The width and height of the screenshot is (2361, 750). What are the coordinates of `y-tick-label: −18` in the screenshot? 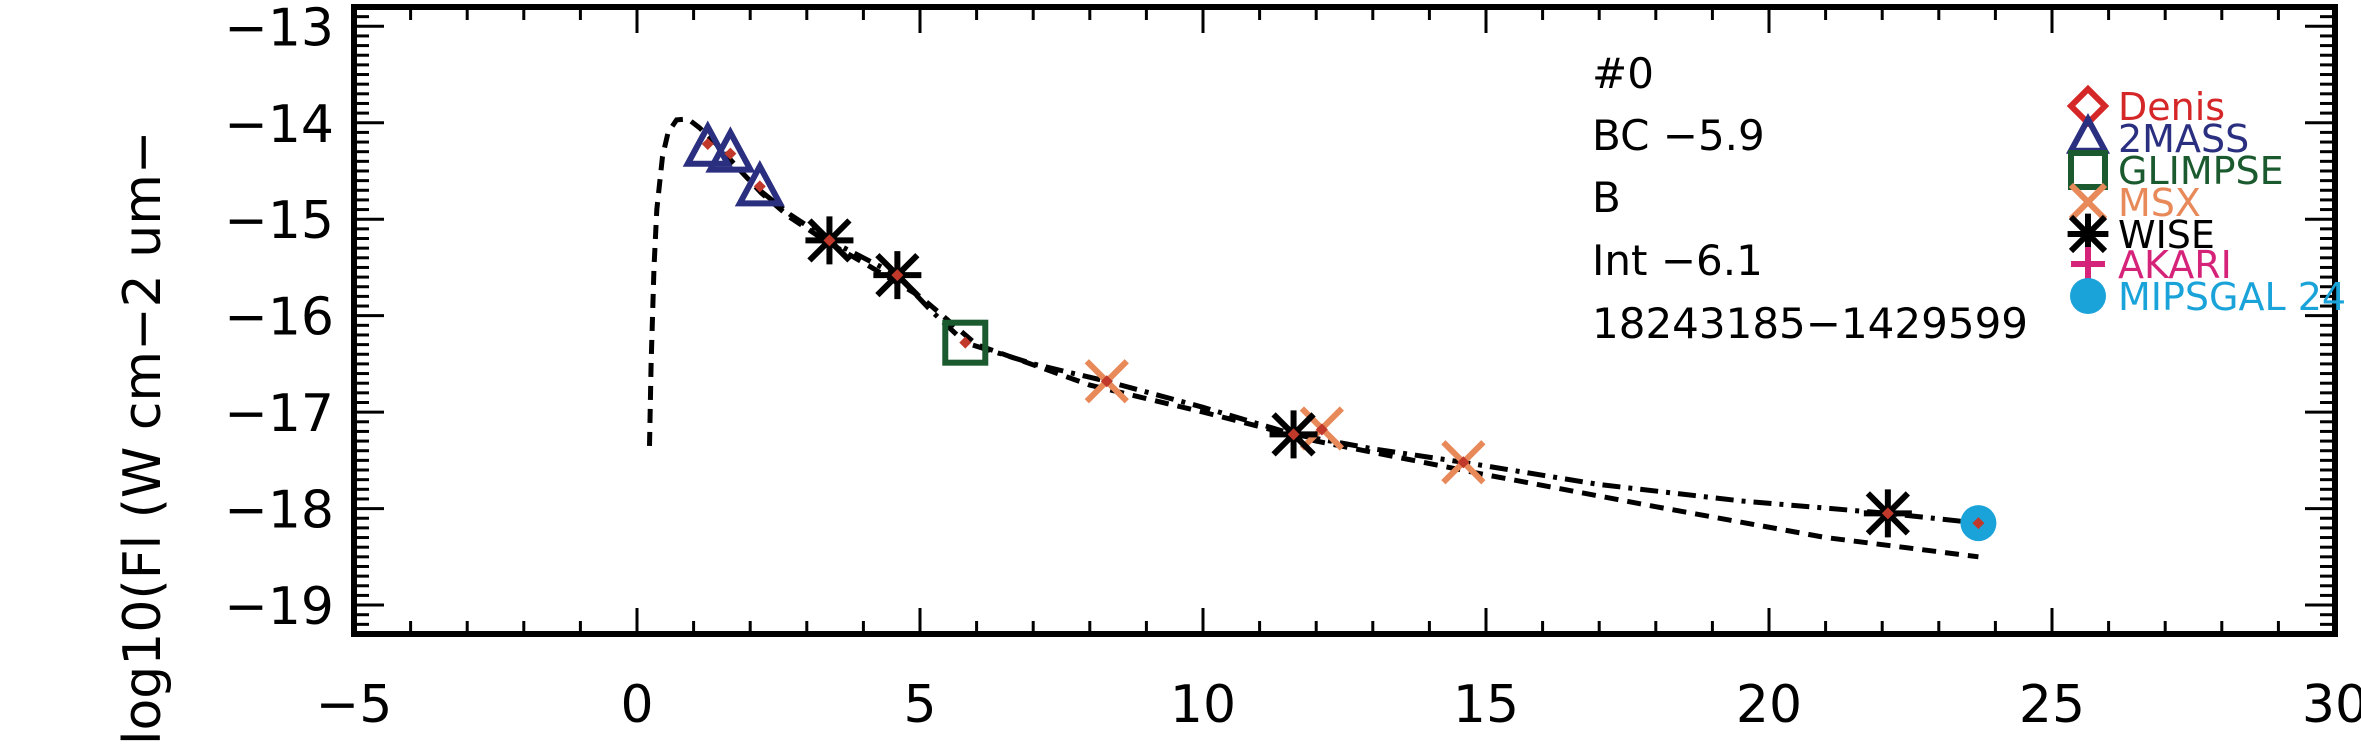 It's located at (279, 511).